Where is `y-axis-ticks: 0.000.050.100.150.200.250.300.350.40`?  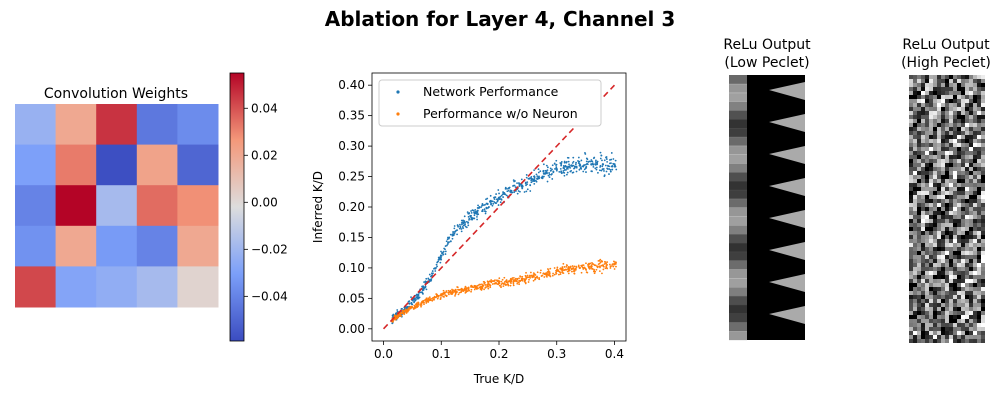 y-axis-ticks: 0.000.050.100.150.200.250.300.350.40 is located at coordinates (355, 207).